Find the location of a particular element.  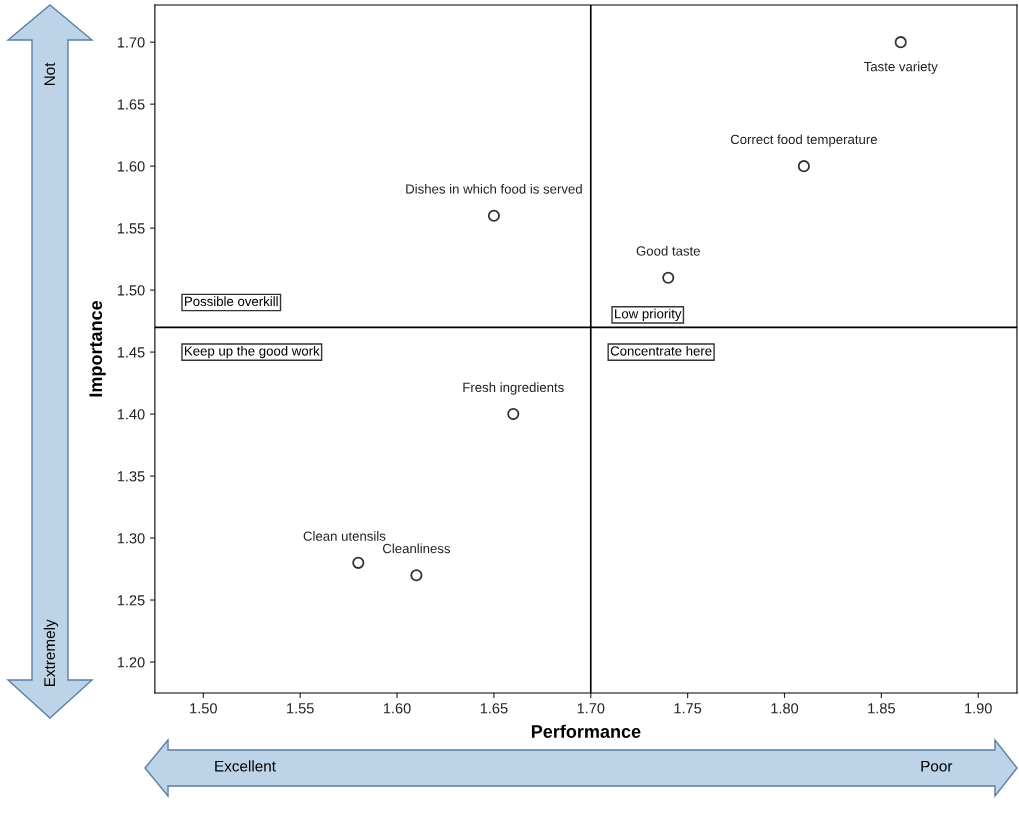

x-tick-label: 1.90 is located at coordinates (978, 708).